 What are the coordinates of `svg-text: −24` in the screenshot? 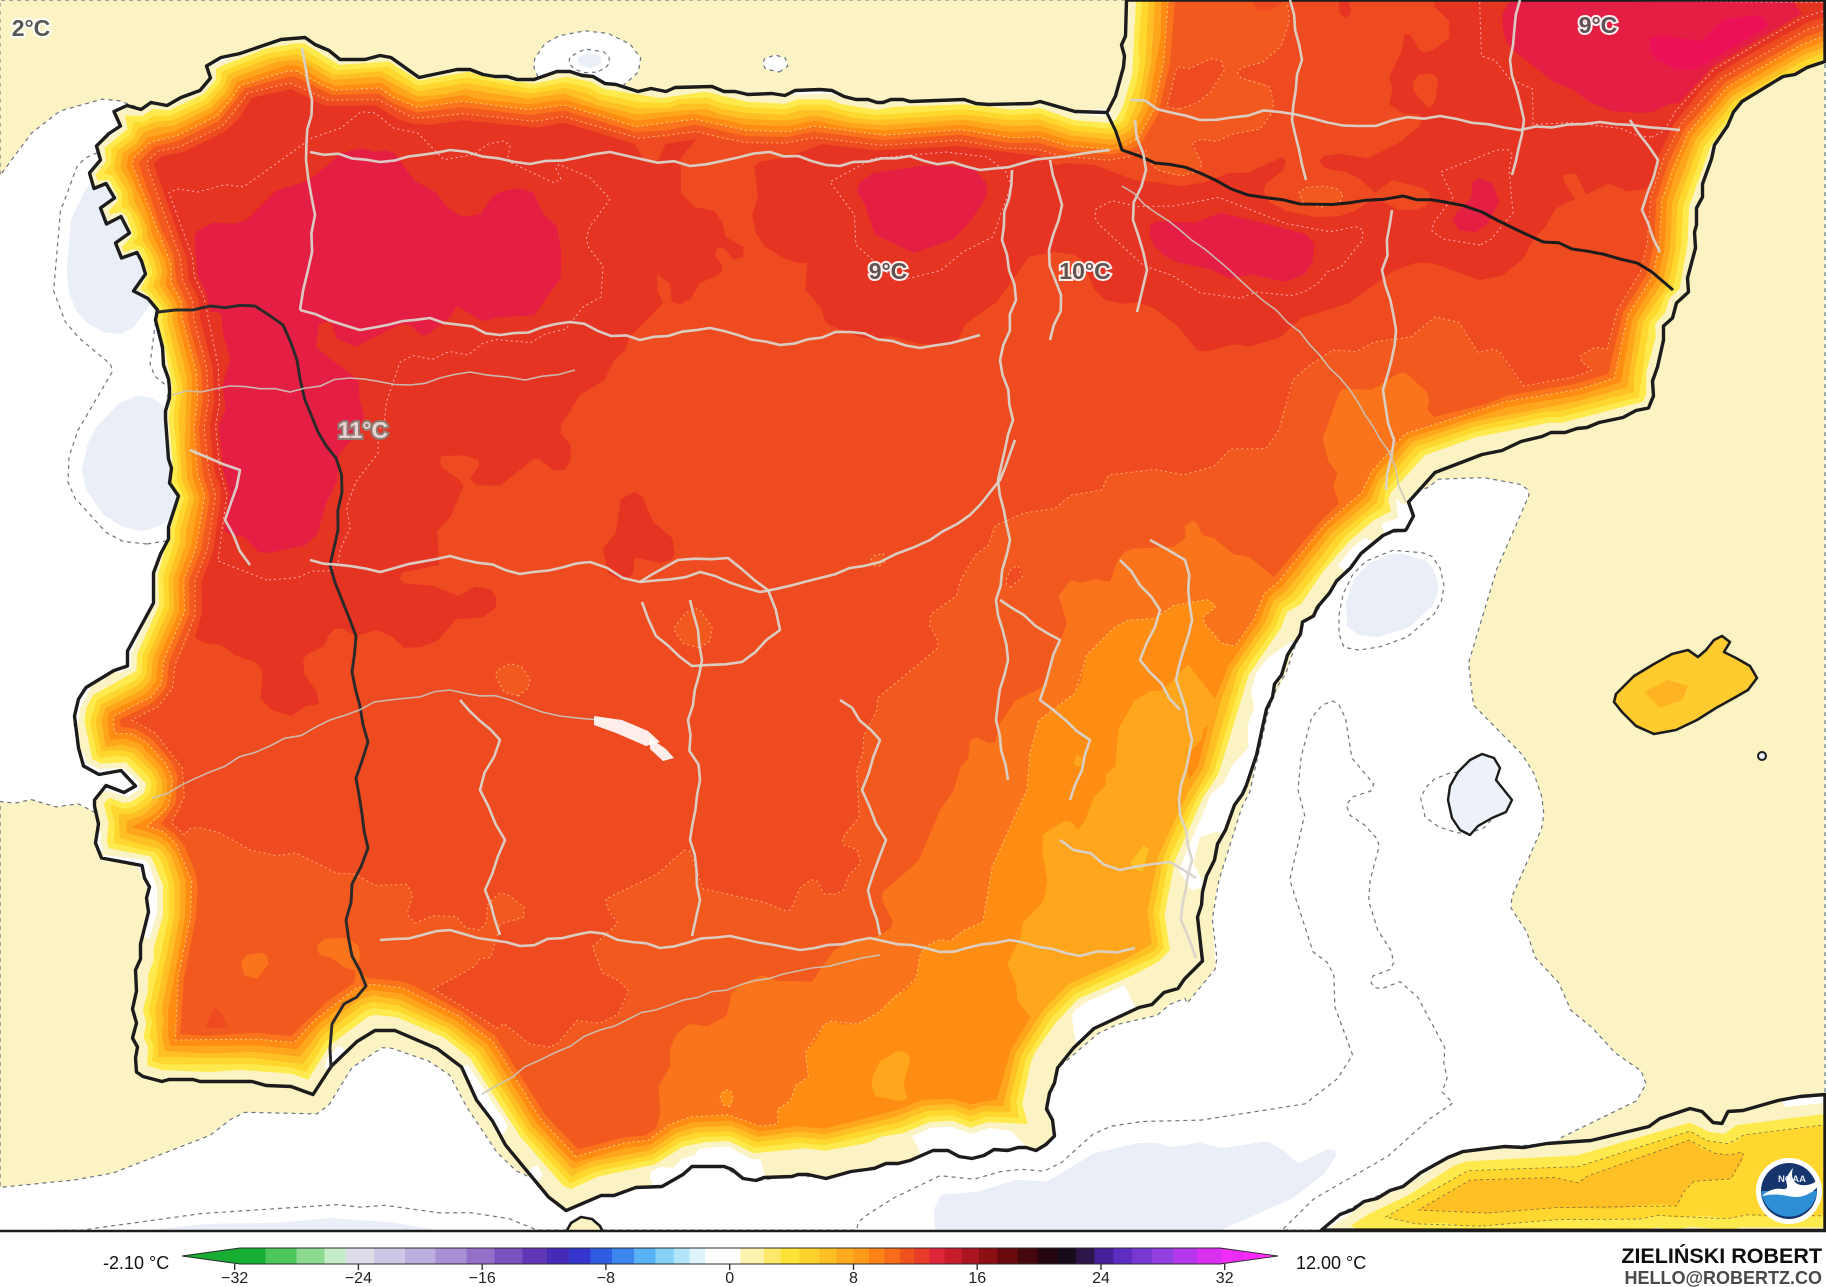 It's located at (358, 1278).